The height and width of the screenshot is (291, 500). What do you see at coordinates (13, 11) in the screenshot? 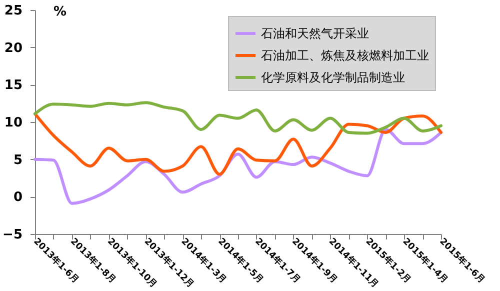
I see `y-tick-label: 25` at bounding box center [13, 11].